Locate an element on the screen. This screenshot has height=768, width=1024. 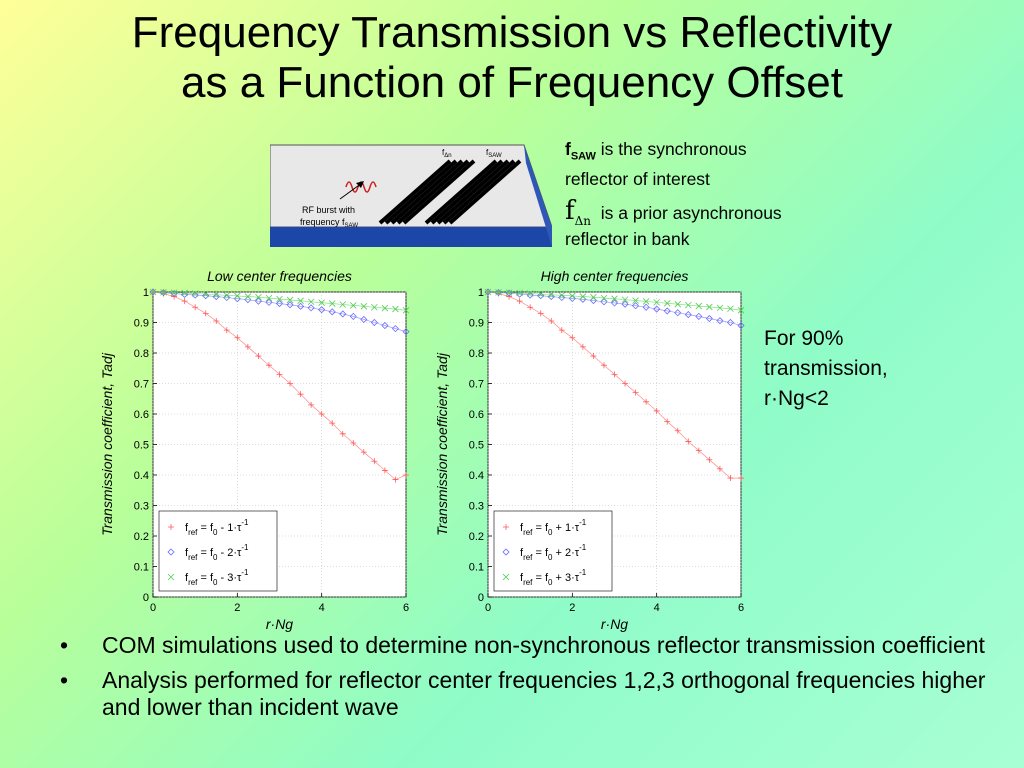
legend-entry: fref = f0 + 3·τ-1 is located at coordinates (553, 577).